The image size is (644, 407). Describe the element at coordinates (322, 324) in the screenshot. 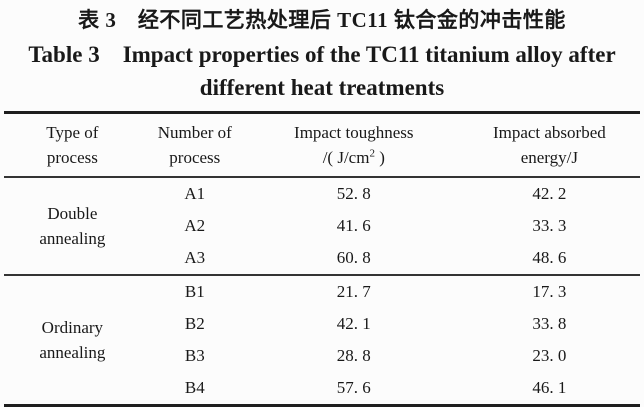

I see `table-row: B2 42. 1 33. 8` at that location.